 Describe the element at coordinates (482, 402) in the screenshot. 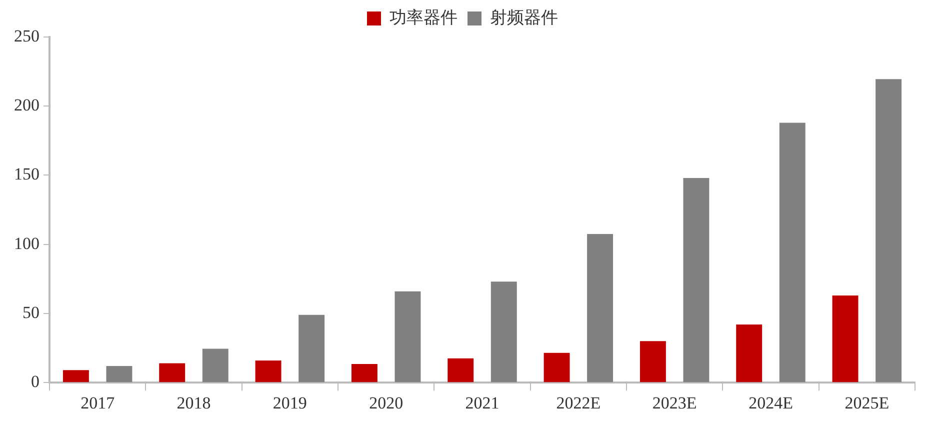

I see `x-tick-label: 2021` at that location.